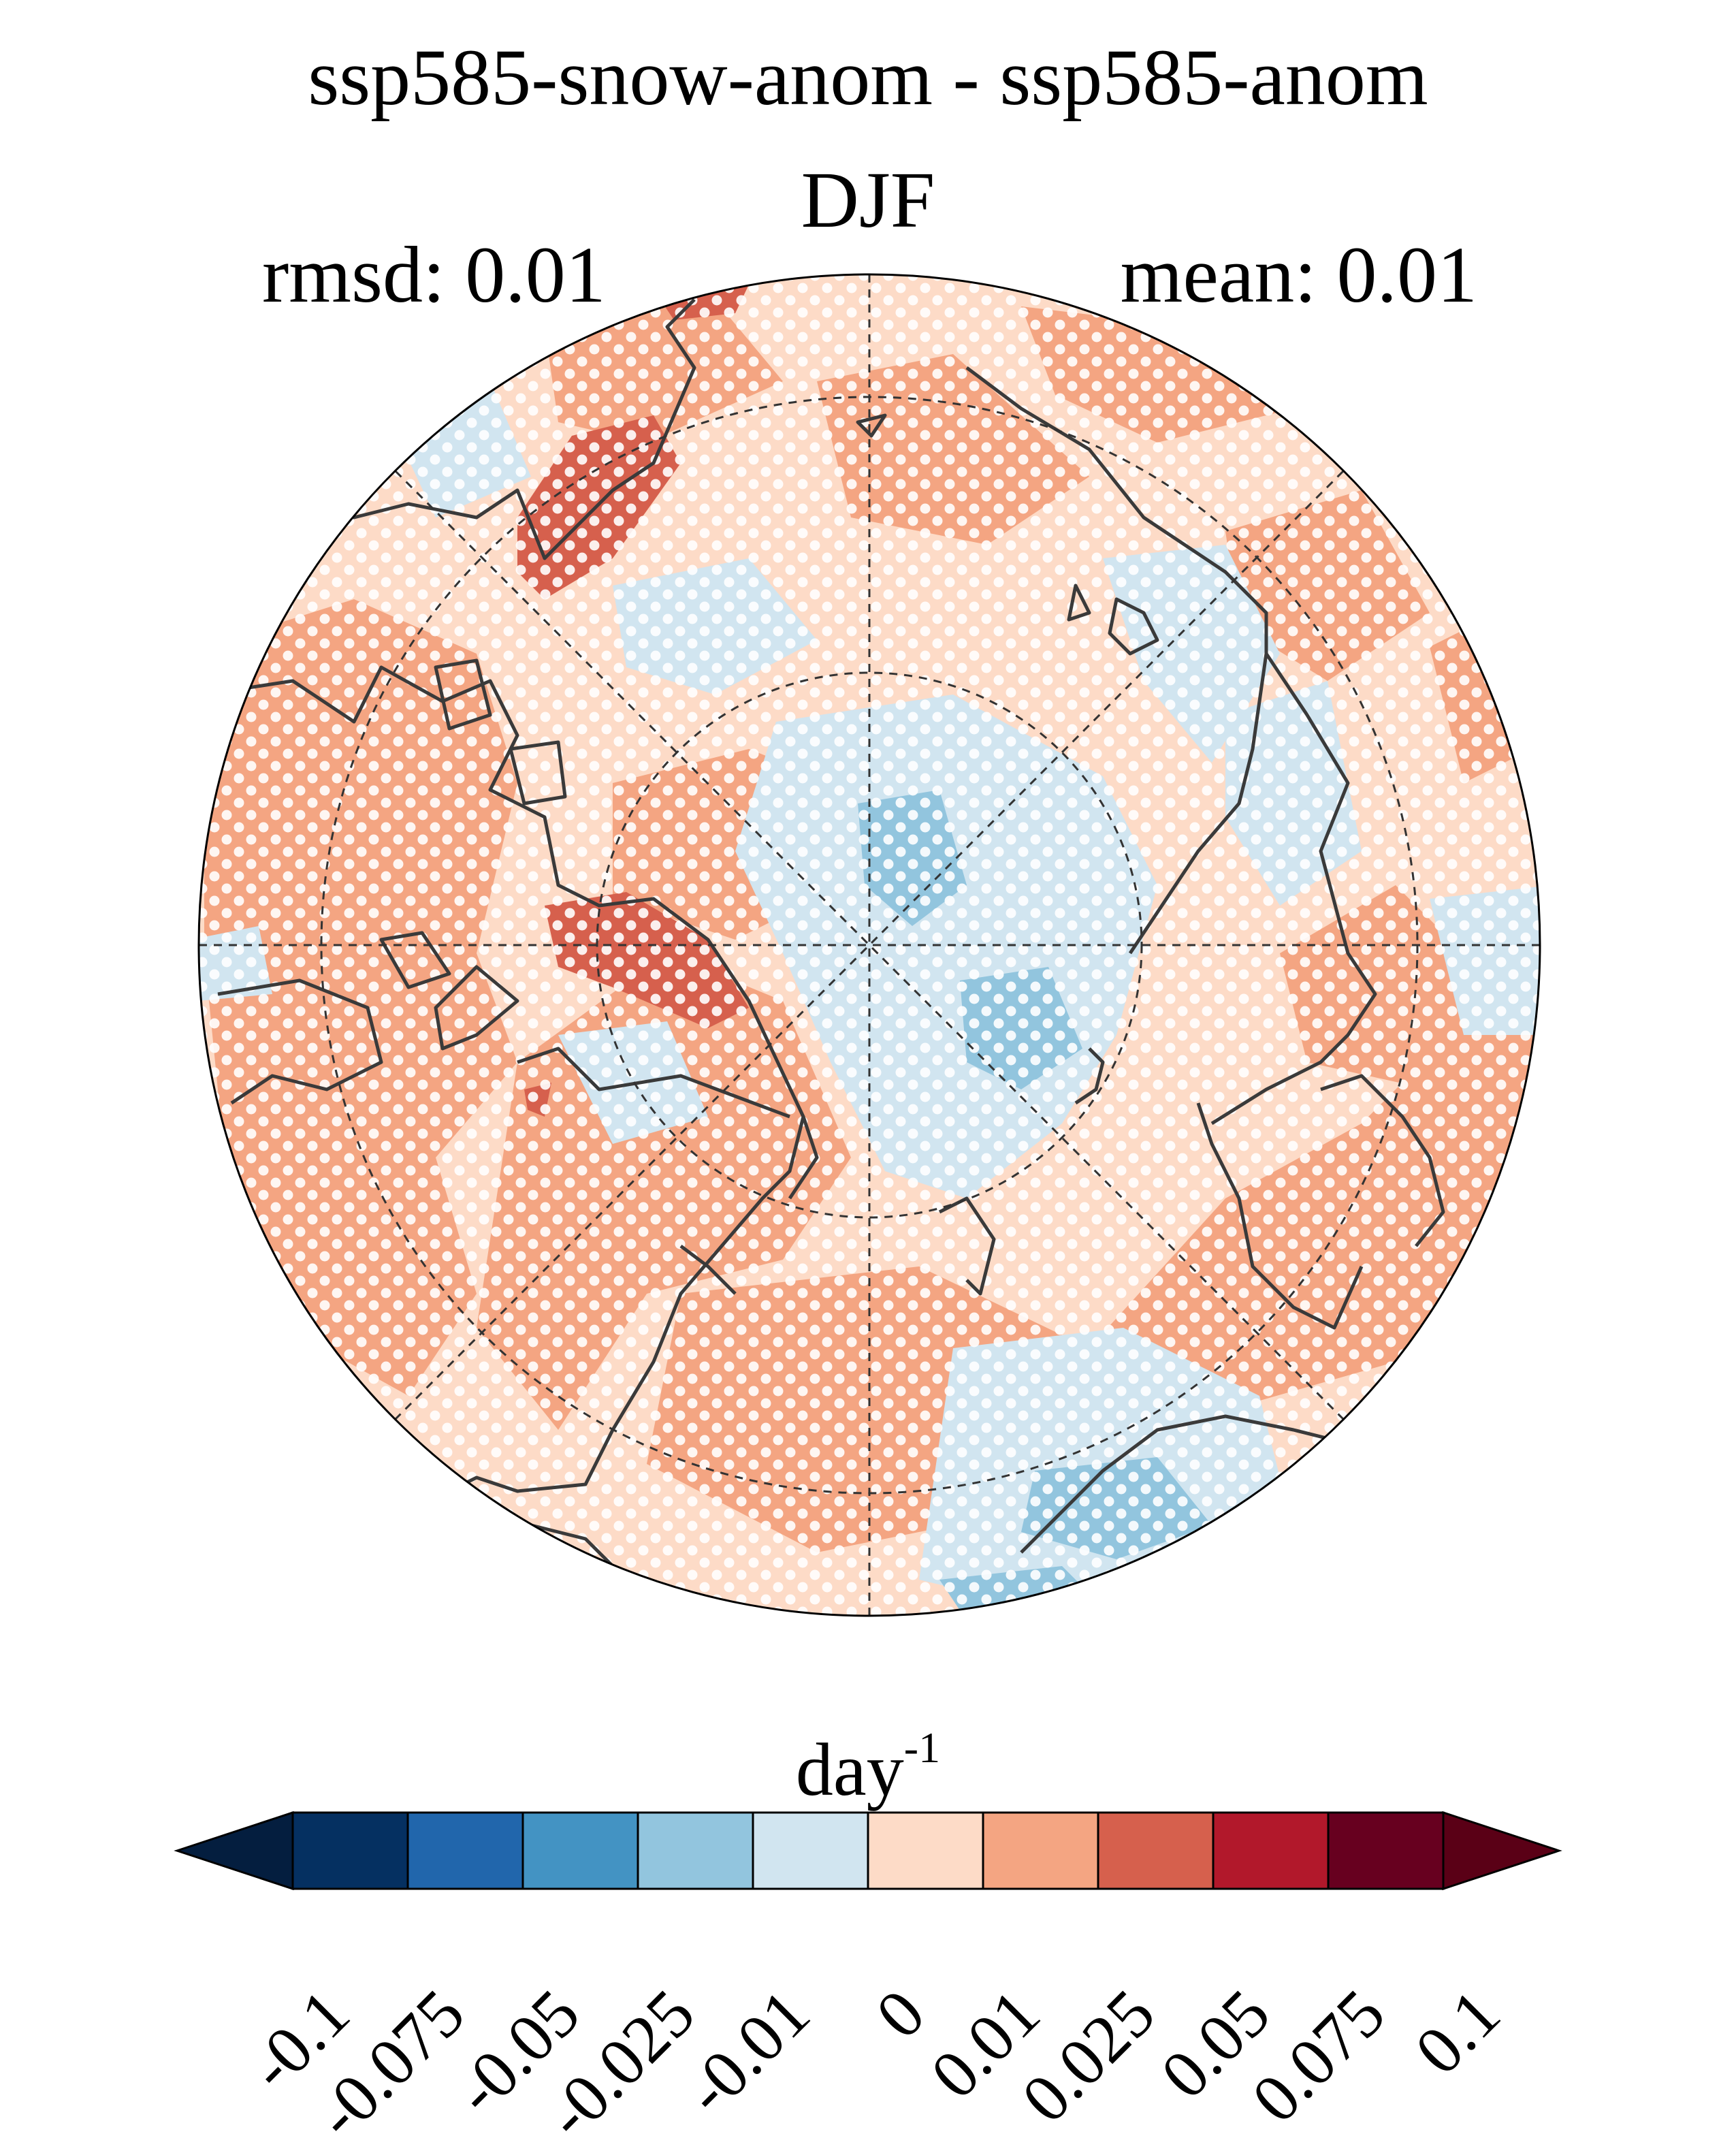 The width and height of the screenshot is (1736, 2153). What do you see at coordinates (868, 77) in the screenshot?
I see `map-title: ssp585-snow-anom - ssp585-anom` at bounding box center [868, 77].